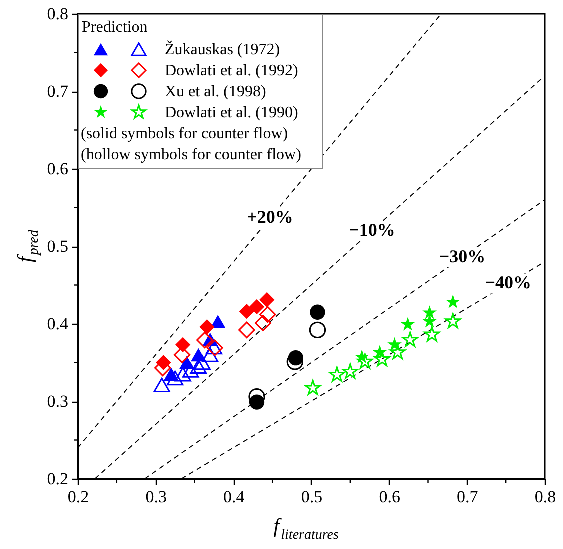  What do you see at coordinates (372, 230) in the screenshot?
I see `annotation: −10%` at bounding box center [372, 230].